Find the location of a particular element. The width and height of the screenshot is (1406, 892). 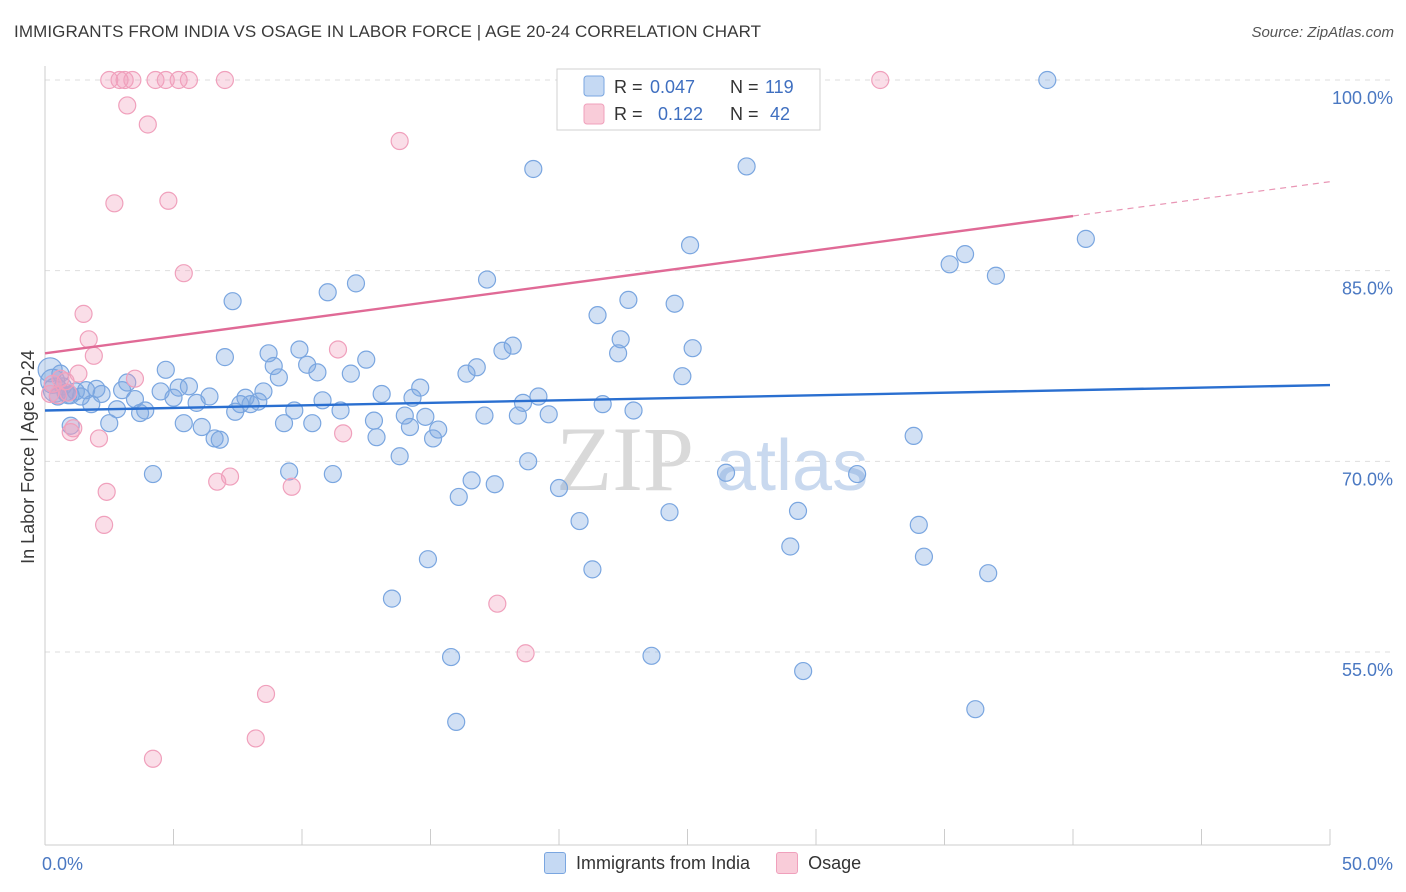

legend-r-label-india: R = is located at coordinates (628, 87).